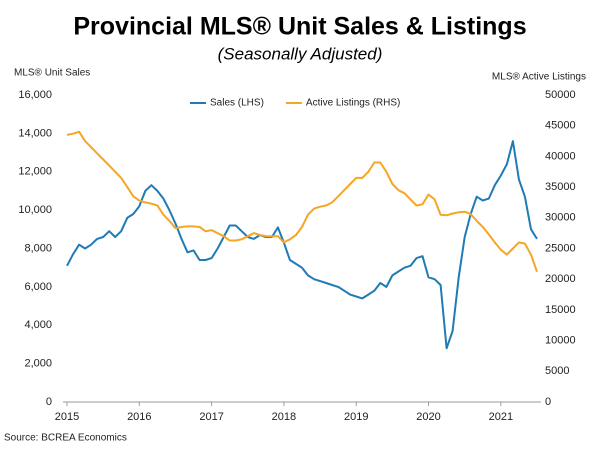 This screenshot has width=600, height=450. Describe the element at coordinates (38, 248) in the screenshot. I see `y-tick-label: 8,000` at that location.